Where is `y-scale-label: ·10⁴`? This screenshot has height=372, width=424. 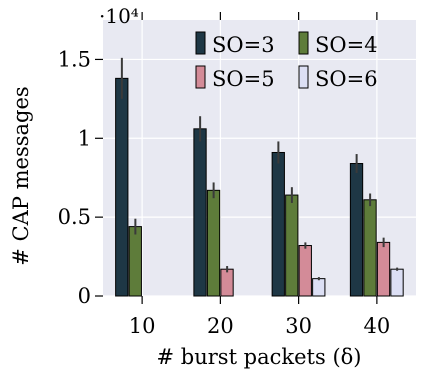
y-scale-label: ·10⁴ is located at coordinates (119, 16).